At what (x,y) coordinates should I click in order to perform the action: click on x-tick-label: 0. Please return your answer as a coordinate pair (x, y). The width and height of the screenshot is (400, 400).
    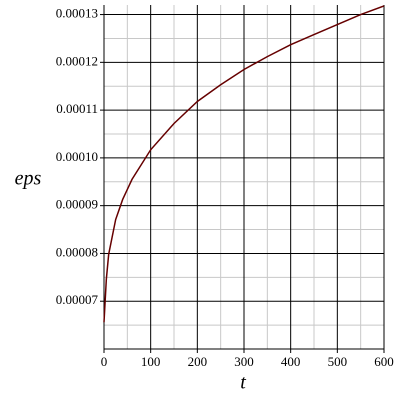
    Looking at the image, I should click on (104, 361).